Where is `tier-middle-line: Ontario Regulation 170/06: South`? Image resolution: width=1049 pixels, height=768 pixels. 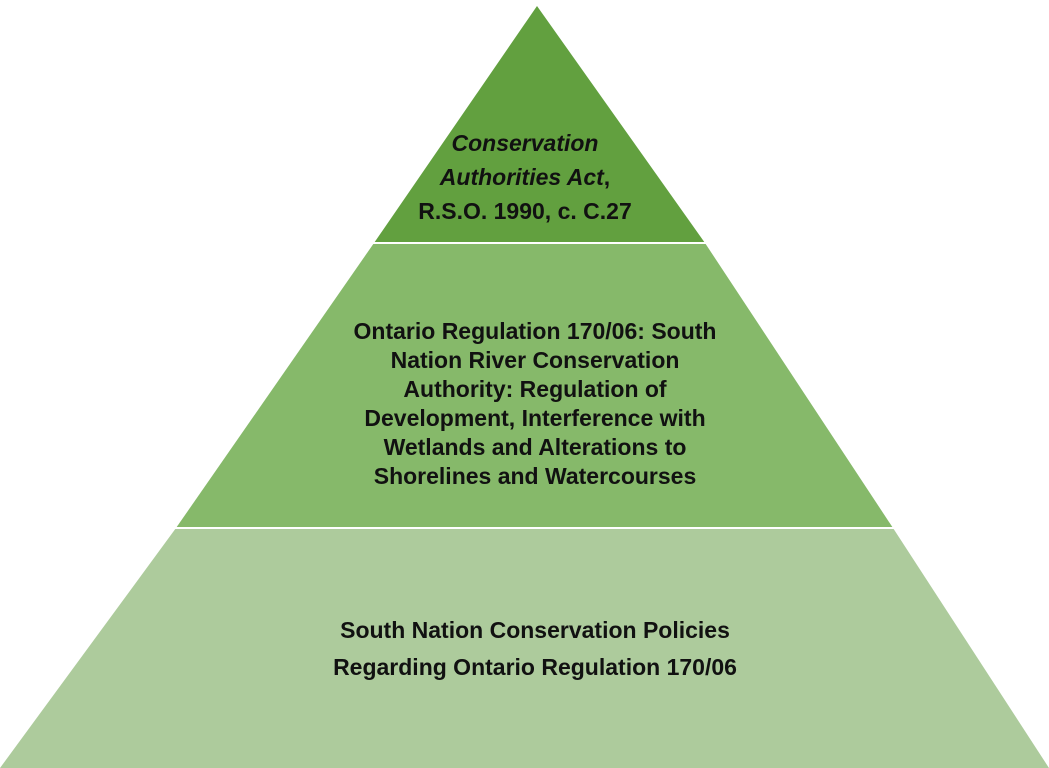 tier-middle-line: Ontario Regulation 170/06: South is located at coordinates (535, 331).